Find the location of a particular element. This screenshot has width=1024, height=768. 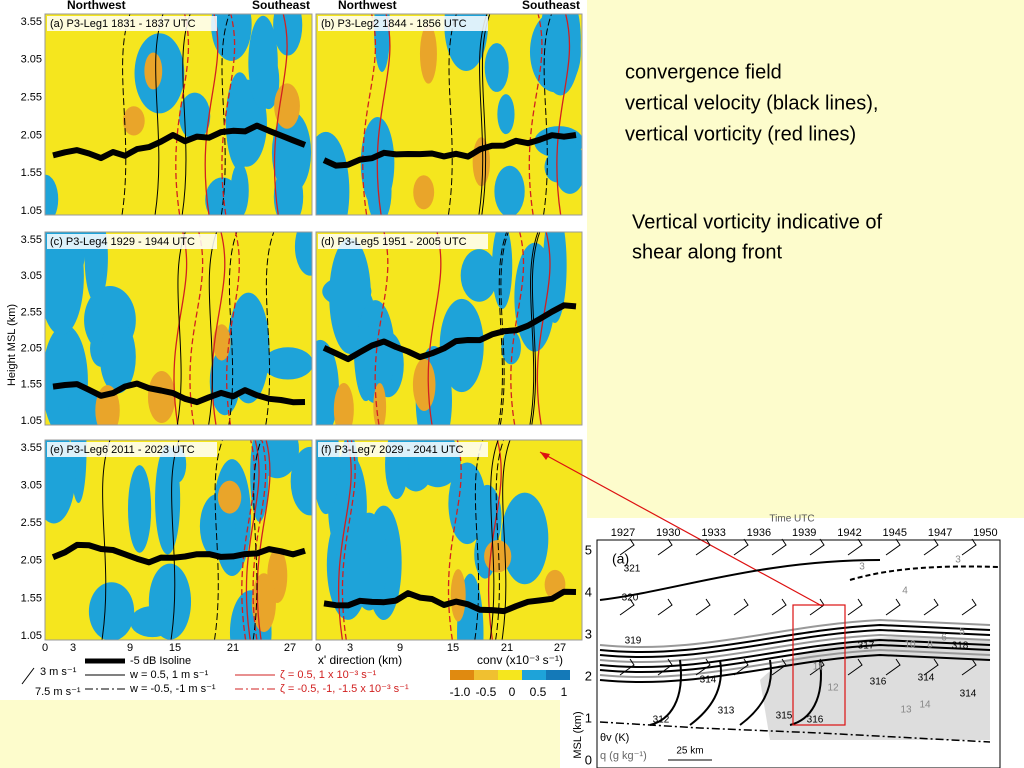

inset-time-tick: 1947 is located at coordinates (940, 533).